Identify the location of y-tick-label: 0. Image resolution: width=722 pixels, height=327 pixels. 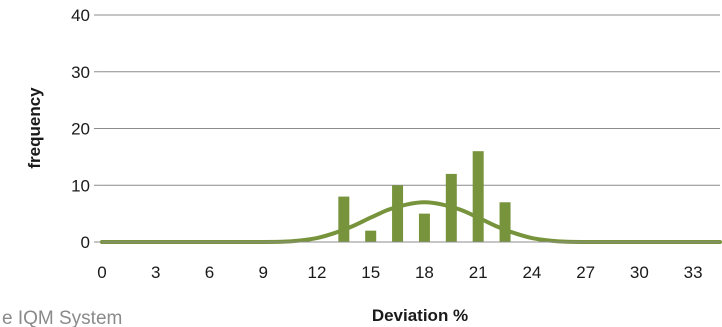
(85, 242).